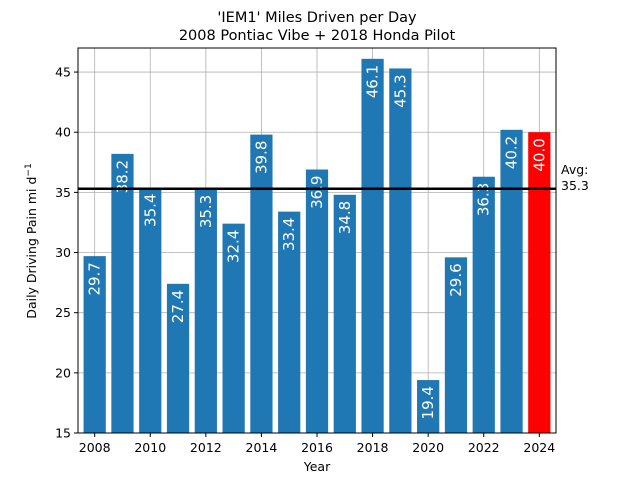 This screenshot has width=640, height=484. Describe the element at coordinates (29, 169) in the screenshot. I see `y-axis-label-superscript: −1` at that location.